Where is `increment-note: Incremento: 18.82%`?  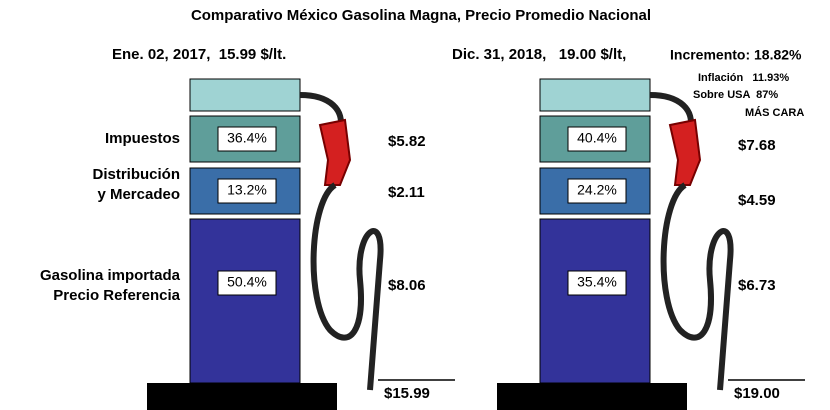 increment-note: Incremento: 18.82% is located at coordinates (736, 55).